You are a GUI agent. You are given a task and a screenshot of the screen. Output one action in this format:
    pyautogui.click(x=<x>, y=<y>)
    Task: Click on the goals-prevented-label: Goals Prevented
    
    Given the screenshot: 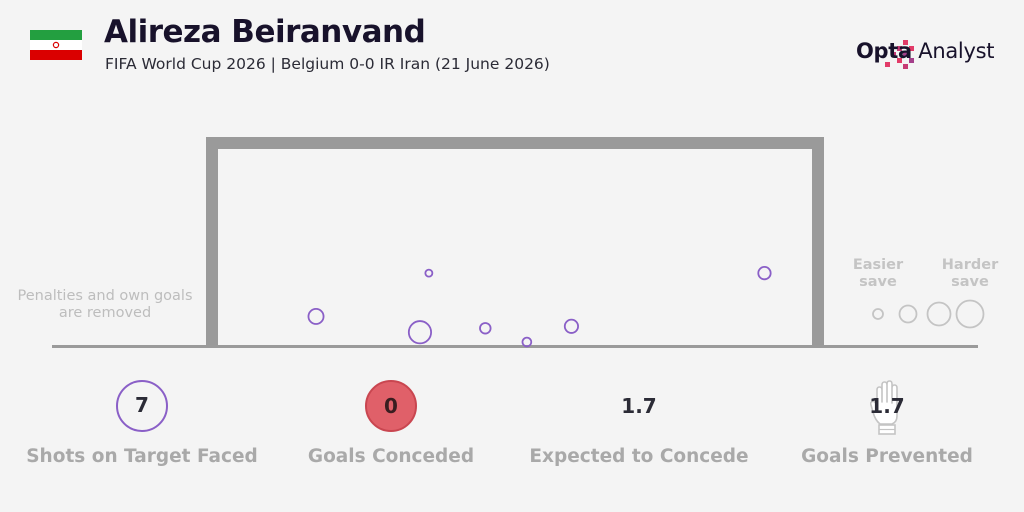 What is the action you would take?
    pyautogui.click(x=887, y=456)
    